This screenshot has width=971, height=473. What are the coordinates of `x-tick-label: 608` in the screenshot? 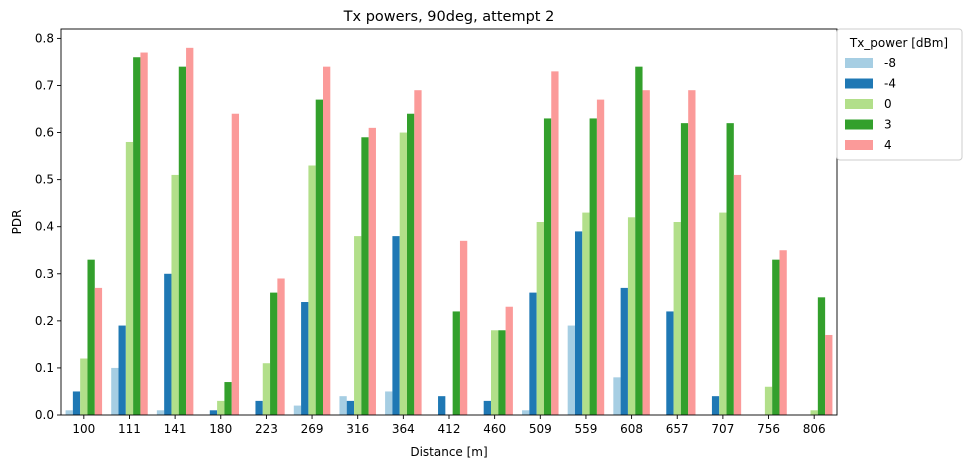 It's located at (631, 429).